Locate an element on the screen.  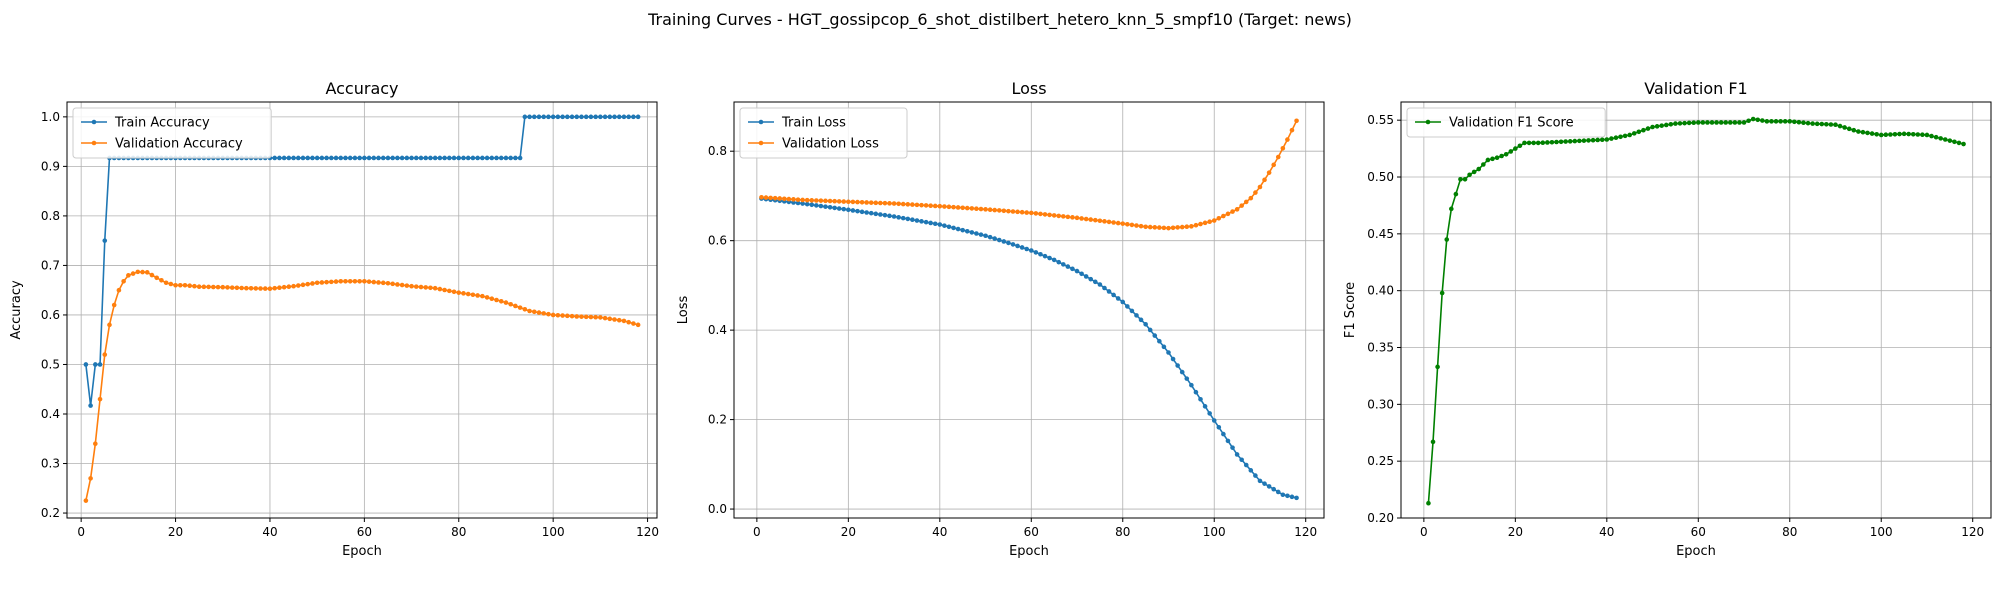
validation-f1-x-tick-label: 60 is located at coordinates (1698, 532).